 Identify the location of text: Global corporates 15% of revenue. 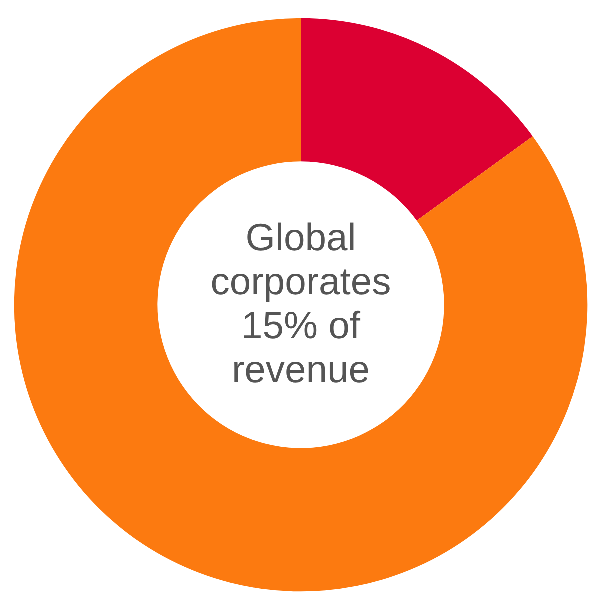
(301, 304).